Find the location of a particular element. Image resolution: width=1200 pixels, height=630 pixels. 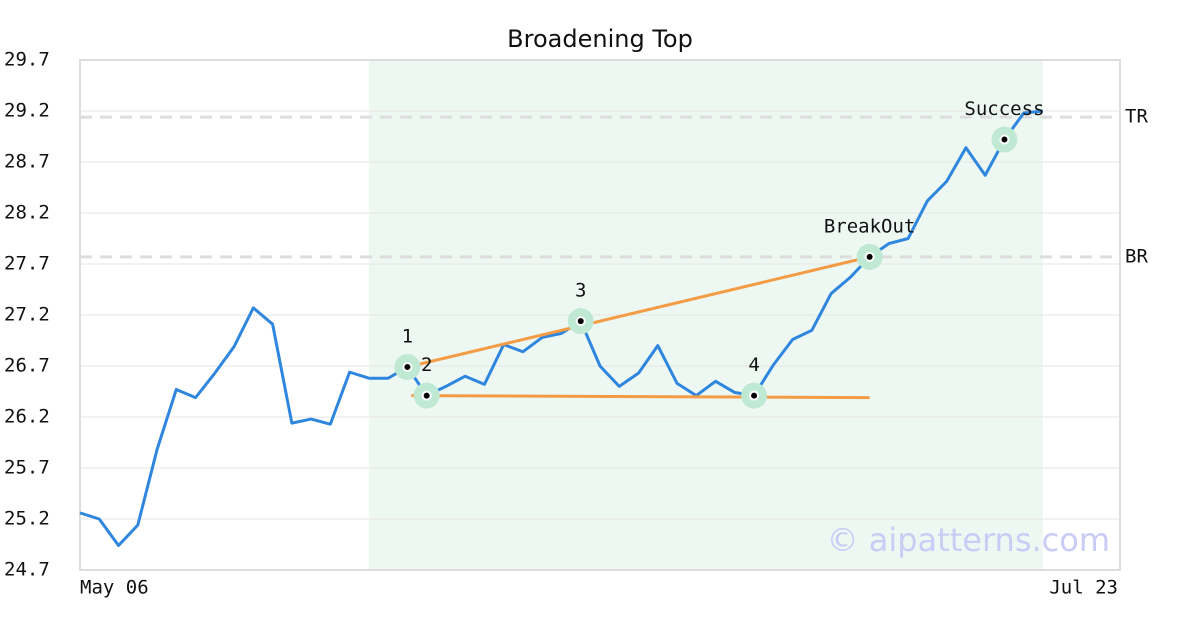

y-tick-label: 25.7 is located at coordinates (27, 468).